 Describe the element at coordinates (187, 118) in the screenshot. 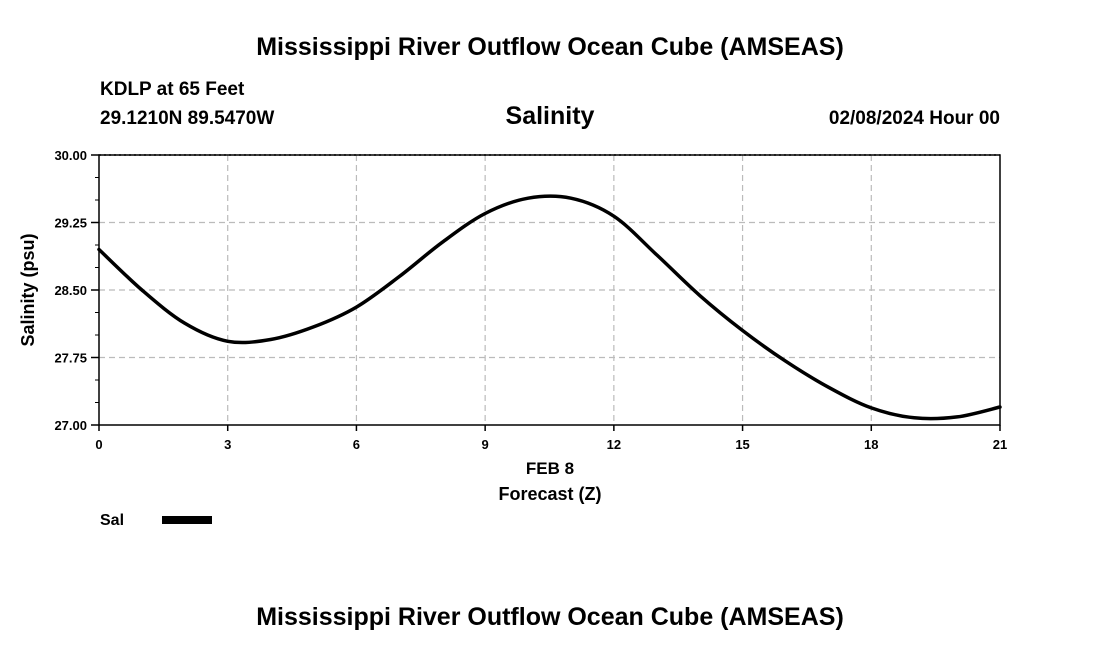

I see `station-coordinates: 29.1210N 89.5470W` at that location.